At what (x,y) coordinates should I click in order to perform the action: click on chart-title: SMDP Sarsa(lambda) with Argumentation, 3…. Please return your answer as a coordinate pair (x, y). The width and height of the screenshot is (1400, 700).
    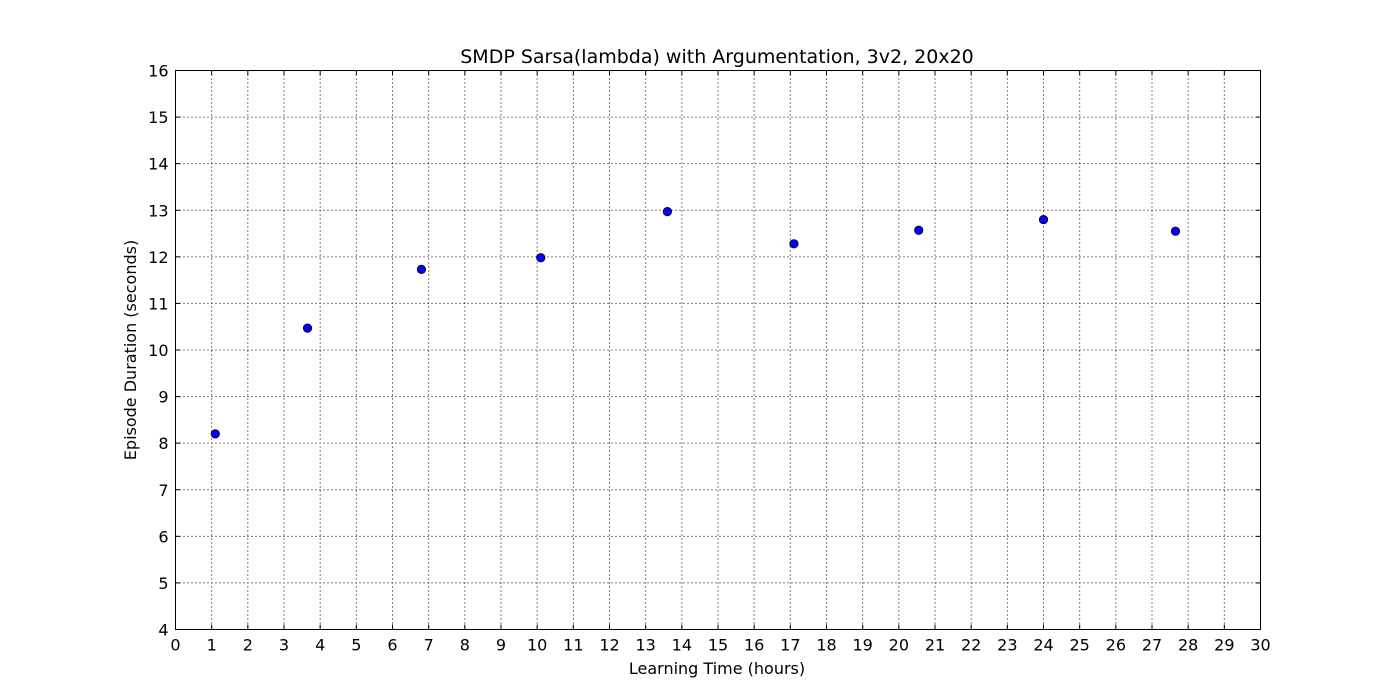
    Looking at the image, I should click on (717, 57).